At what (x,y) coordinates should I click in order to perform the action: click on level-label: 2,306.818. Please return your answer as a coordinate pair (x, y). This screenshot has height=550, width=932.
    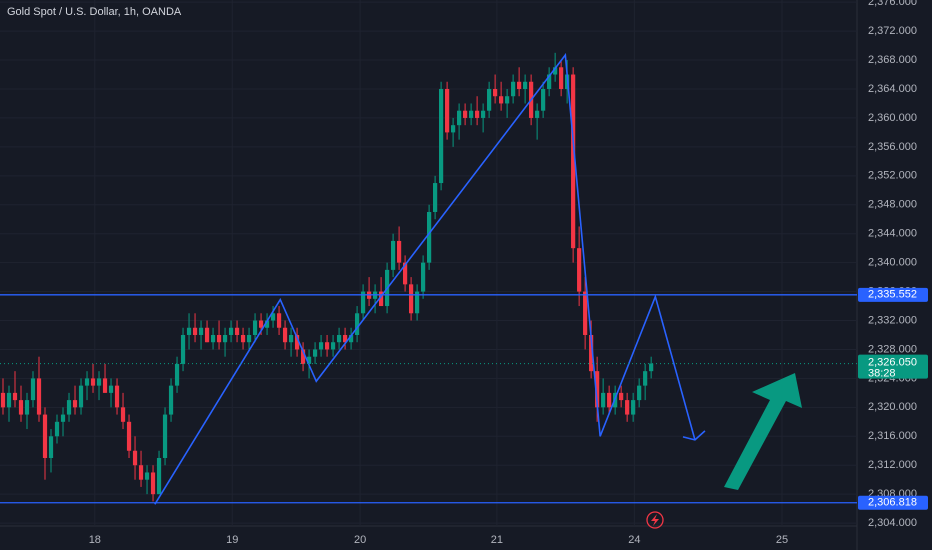
    Looking at the image, I should click on (892, 503).